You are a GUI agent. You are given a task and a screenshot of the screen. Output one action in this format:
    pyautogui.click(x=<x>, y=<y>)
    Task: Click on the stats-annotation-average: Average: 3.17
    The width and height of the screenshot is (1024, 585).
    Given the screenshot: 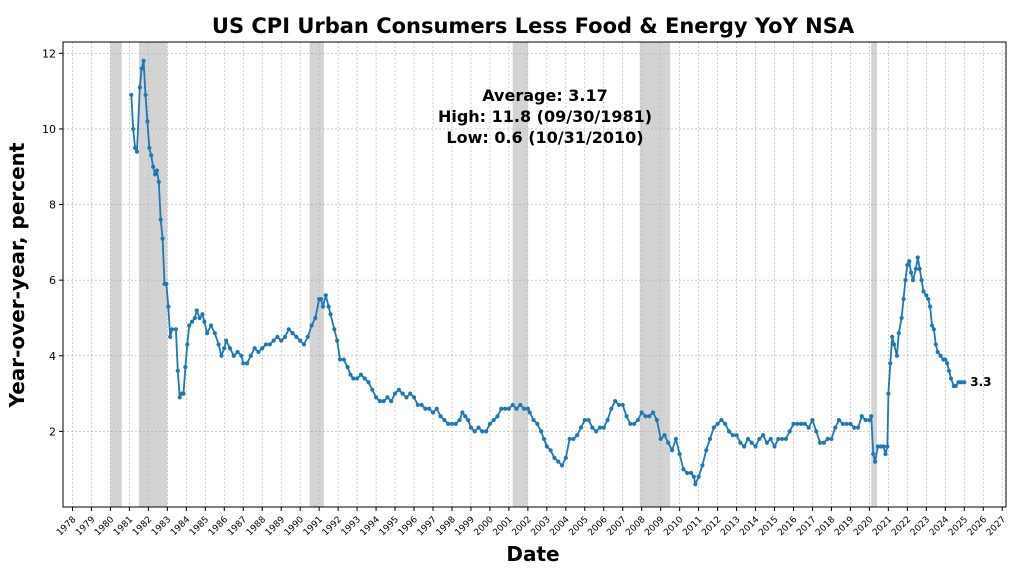 What is the action you would take?
    pyautogui.click(x=545, y=95)
    